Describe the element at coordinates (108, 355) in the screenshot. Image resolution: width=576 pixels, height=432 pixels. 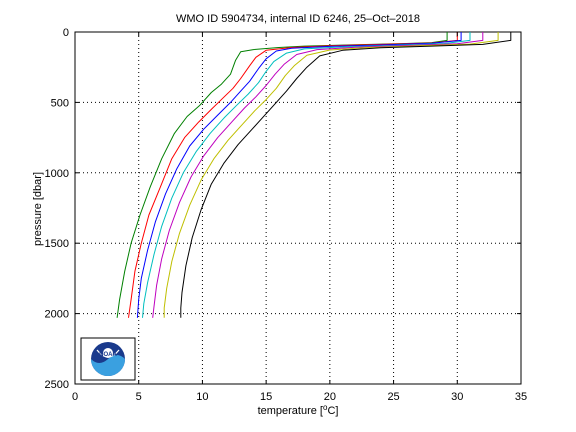
I see `svg-text: NOAA` at that location.